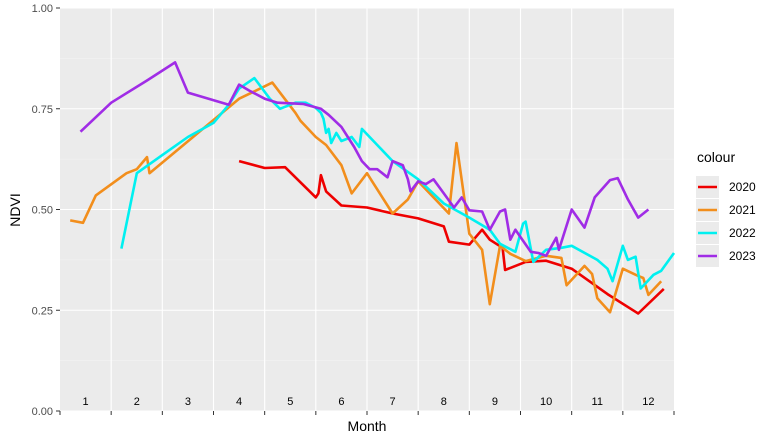 This screenshot has width=773, height=442. What do you see at coordinates (341, 402) in the screenshot?
I see `month-label: 6` at bounding box center [341, 402].